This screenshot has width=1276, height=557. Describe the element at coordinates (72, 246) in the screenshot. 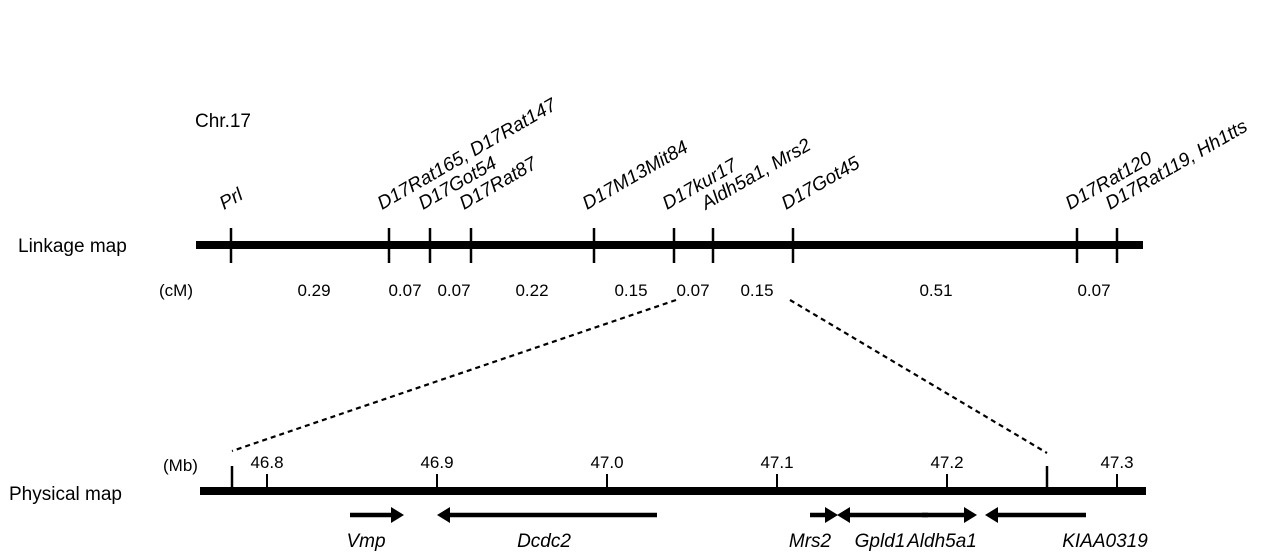

I see `linkage-map-label: Linkage map` at that location.